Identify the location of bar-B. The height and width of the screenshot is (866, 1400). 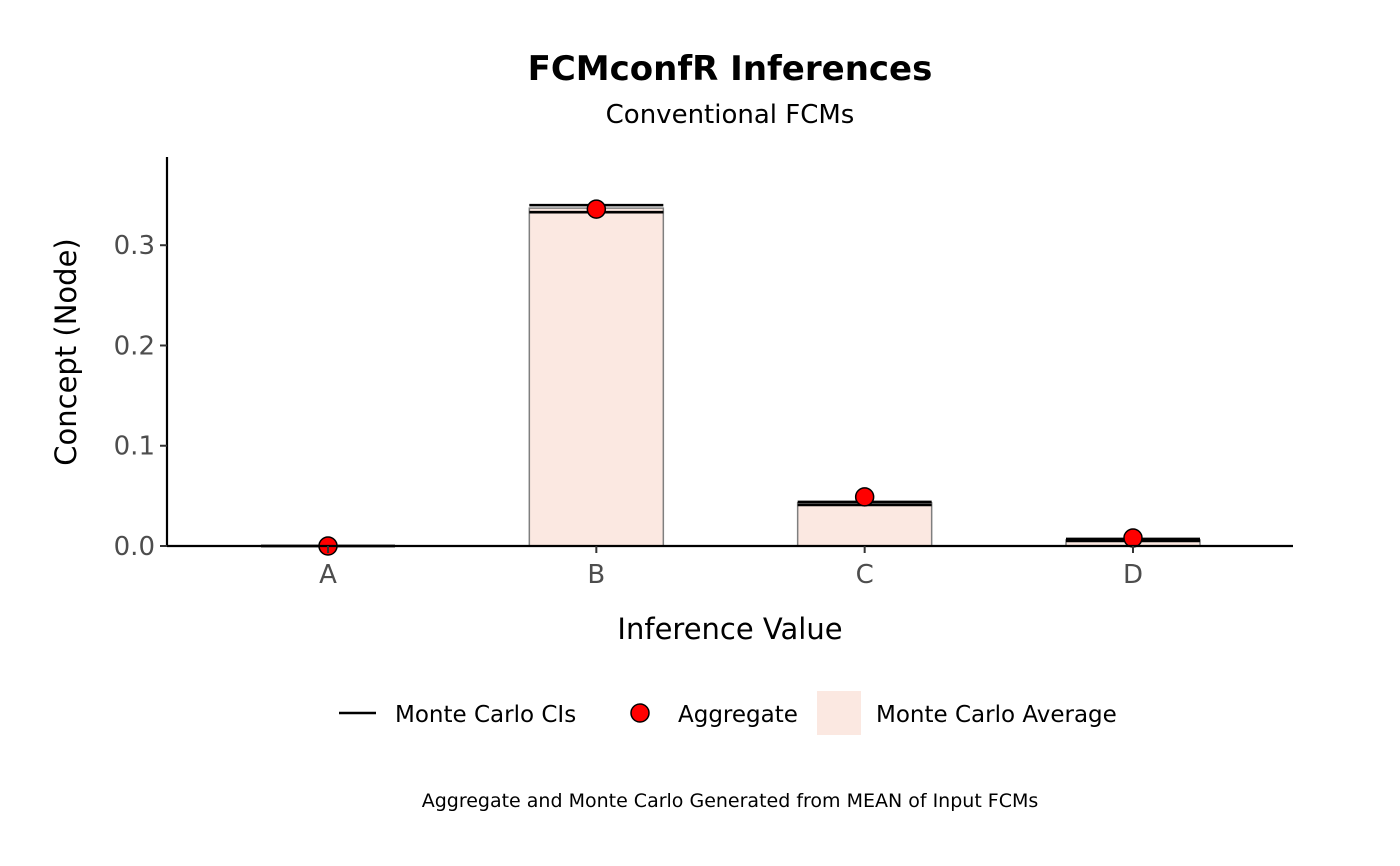
(596, 377).